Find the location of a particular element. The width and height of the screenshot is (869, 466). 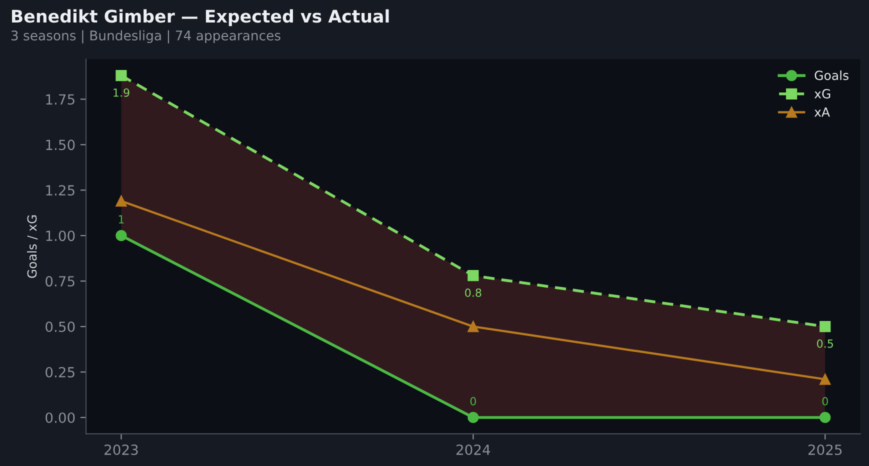

data-label: 0.5 is located at coordinates (825, 343).